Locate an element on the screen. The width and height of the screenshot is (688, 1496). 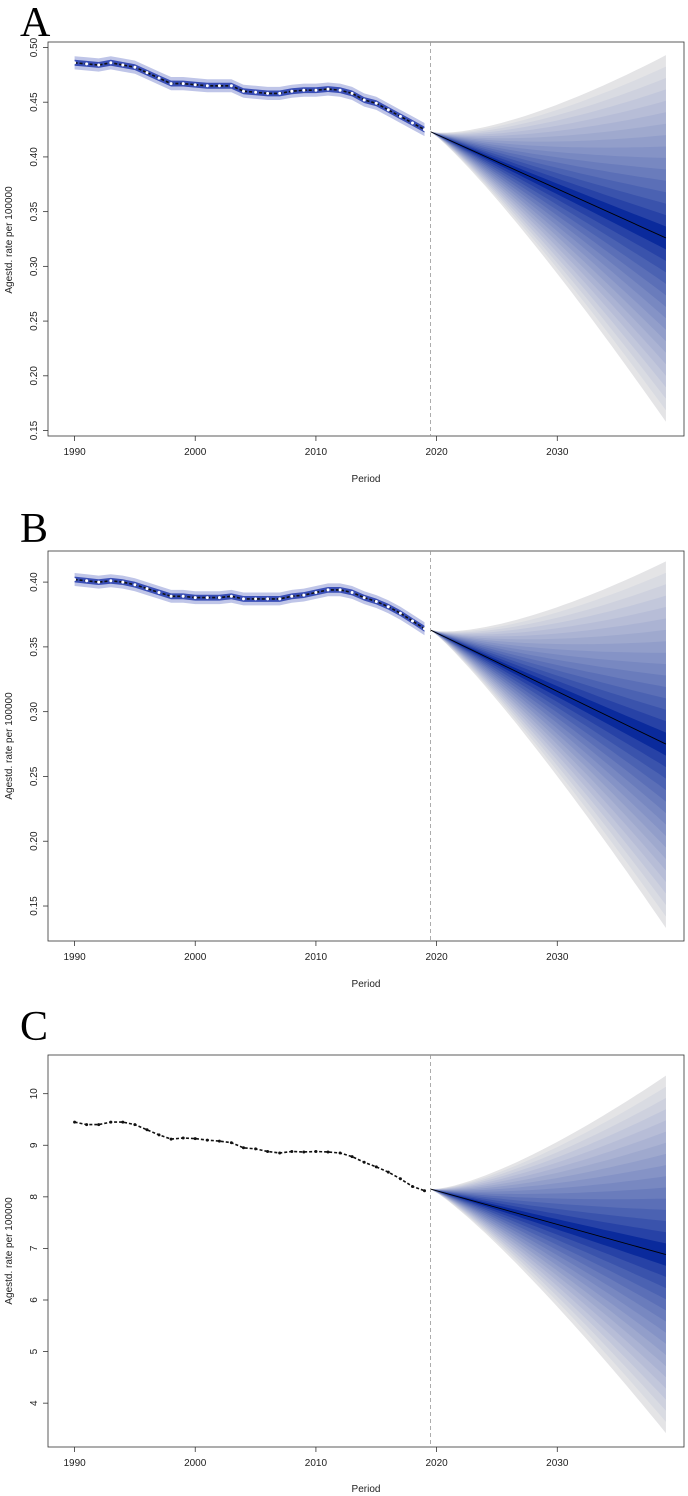
observed-point-a-2016 is located at coordinates (388, 110).